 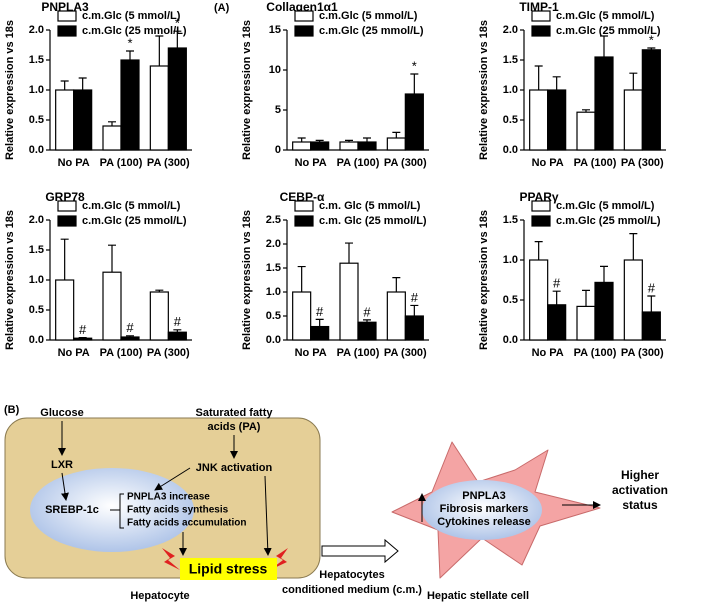 I want to click on lightning, so click(x=171, y=559).